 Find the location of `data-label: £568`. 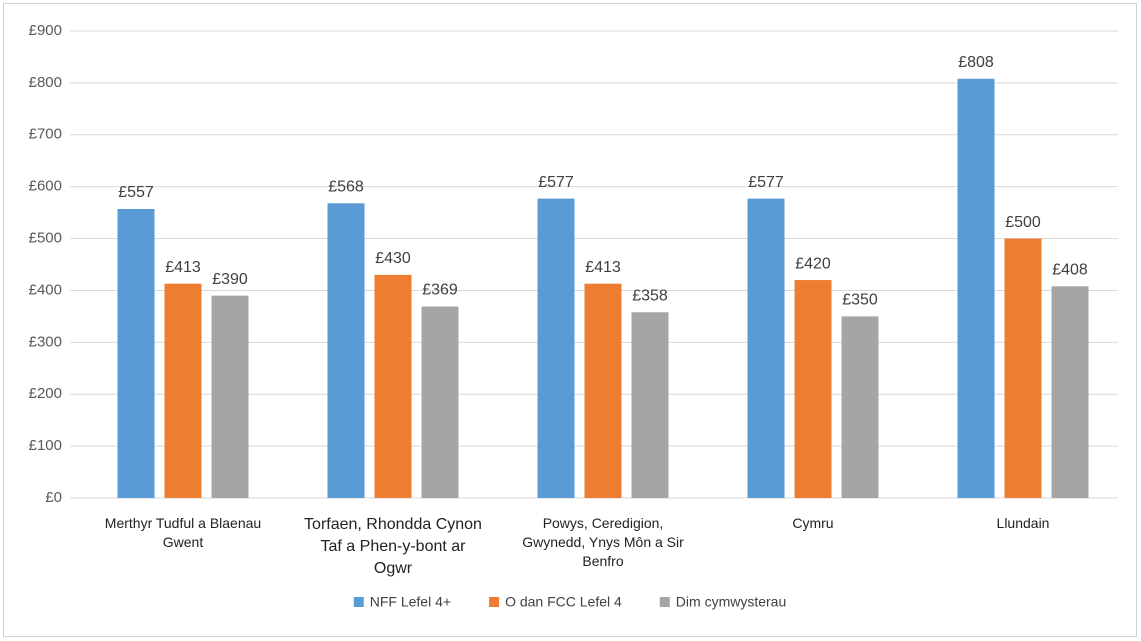

data-label: £568 is located at coordinates (346, 186).